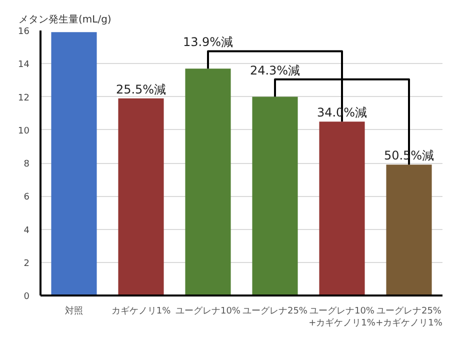  I want to click on x-tick-label: ユーグレナ10%, so click(208, 311).